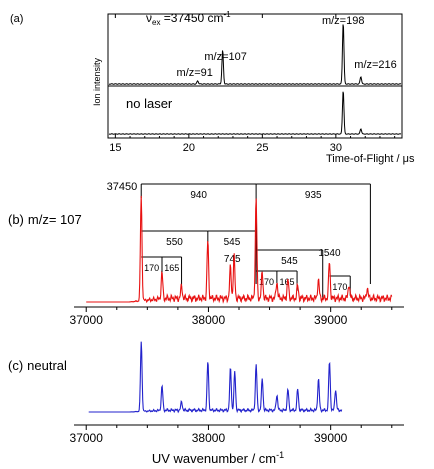 This screenshot has height=469, width=434. I want to click on panel-c-neutral: neutral, so click(47, 365).